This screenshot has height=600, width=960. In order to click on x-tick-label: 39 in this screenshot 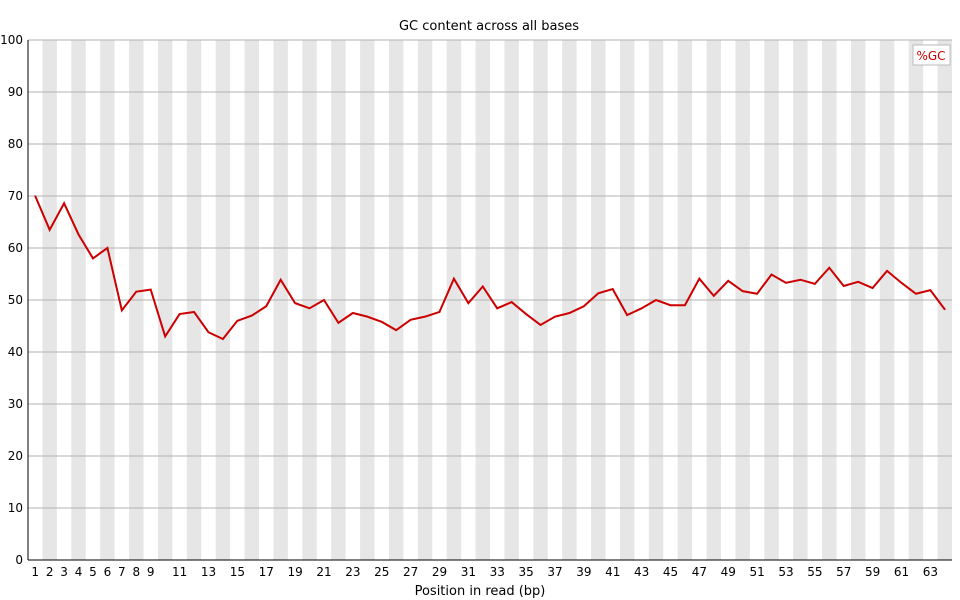, I will do `click(583, 572)`.